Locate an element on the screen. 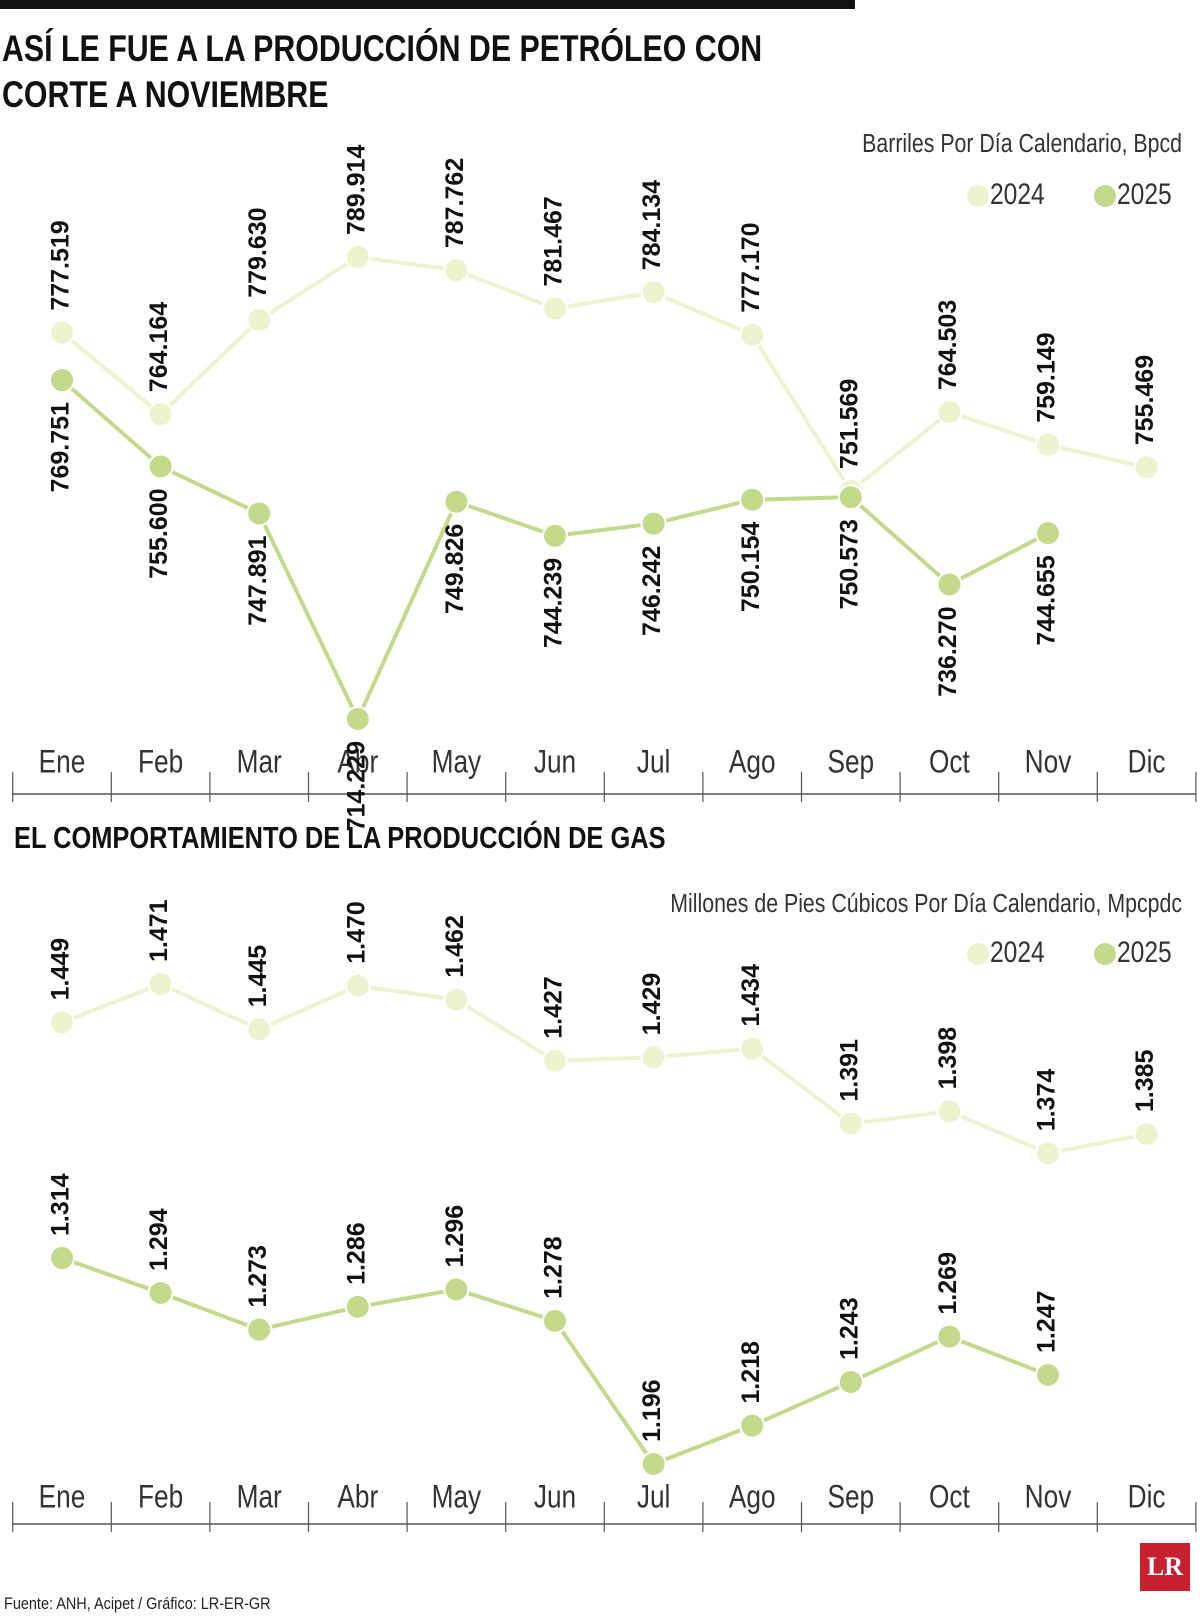 The height and width of the screenshot is (1619, 1200). x-tick-label: Mar is located at coordinates (259, 1497).